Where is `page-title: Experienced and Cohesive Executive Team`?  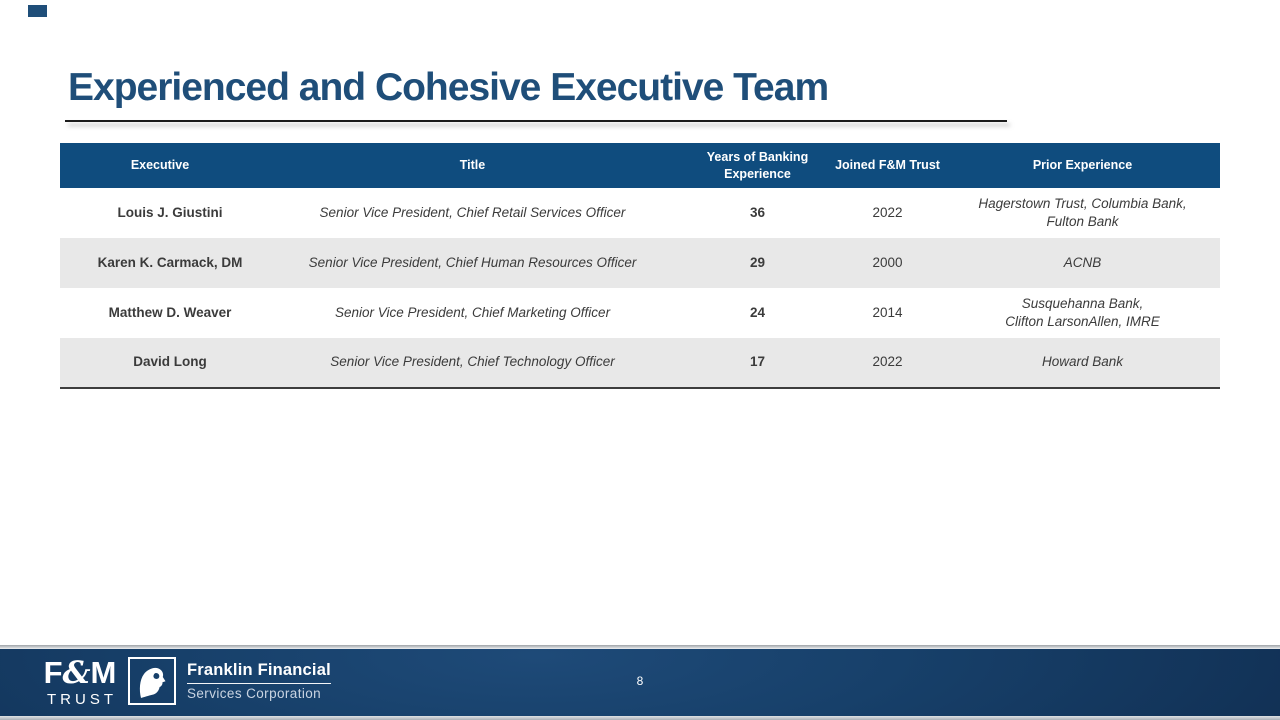
page-title: Experienced and Cohesive Executive Team is located at coordinates (448, 87).